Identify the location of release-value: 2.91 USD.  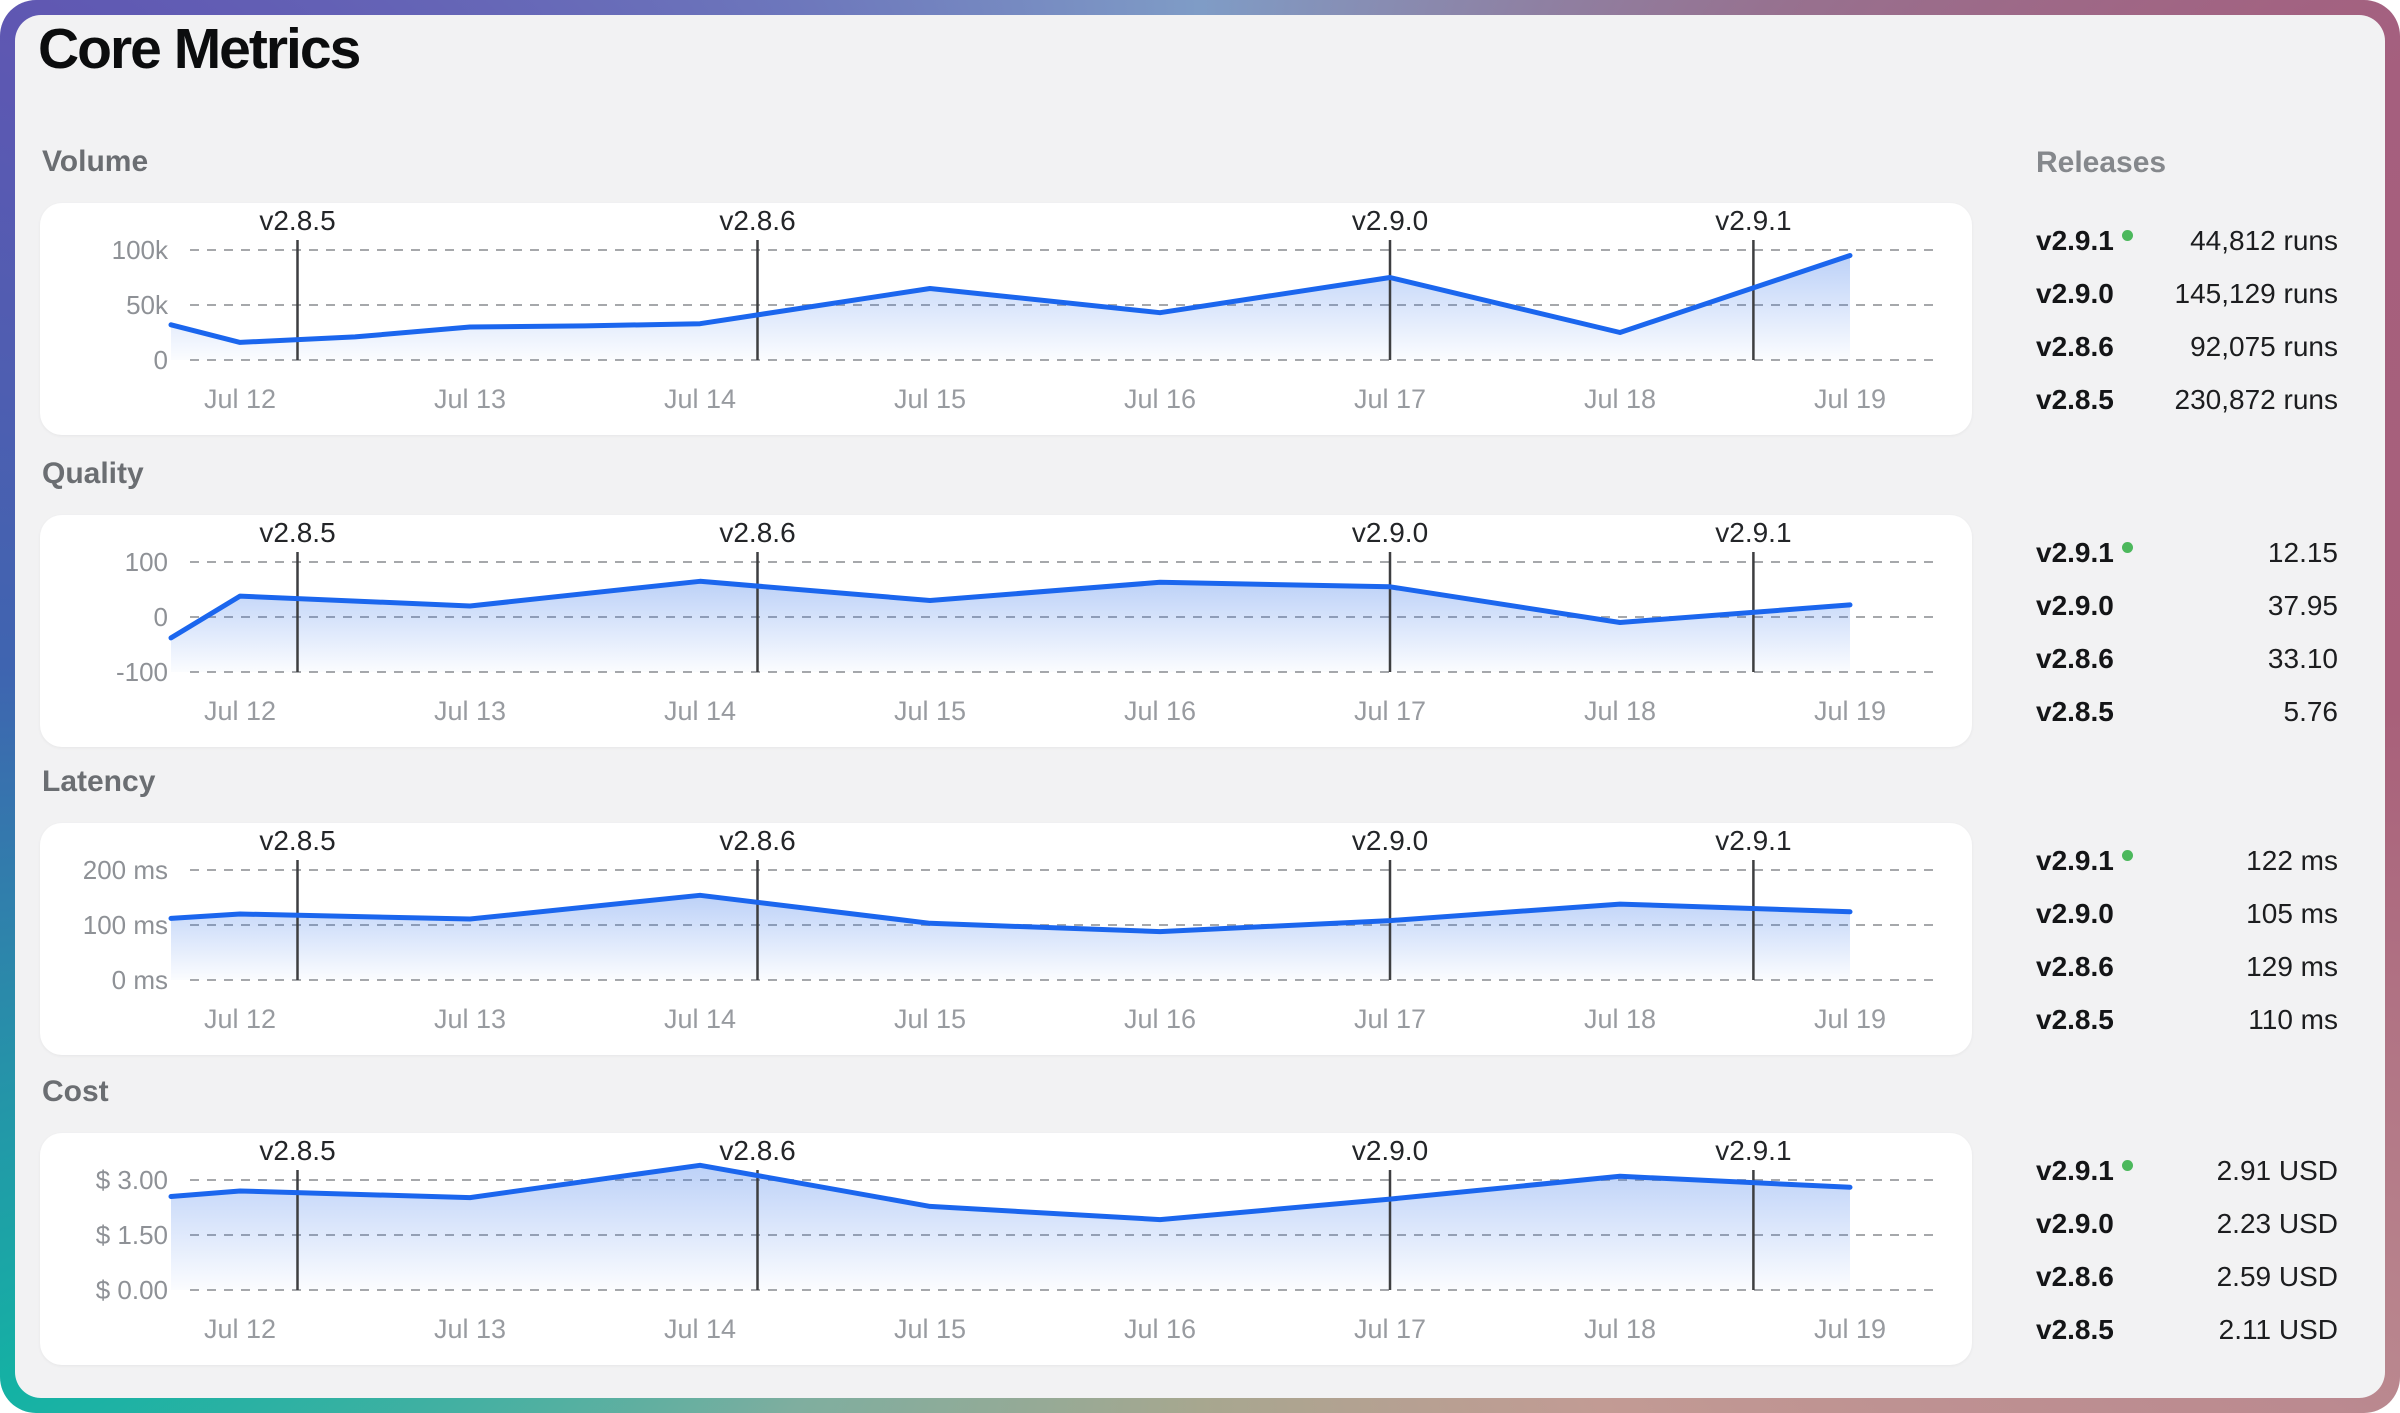
(2277, 1170).